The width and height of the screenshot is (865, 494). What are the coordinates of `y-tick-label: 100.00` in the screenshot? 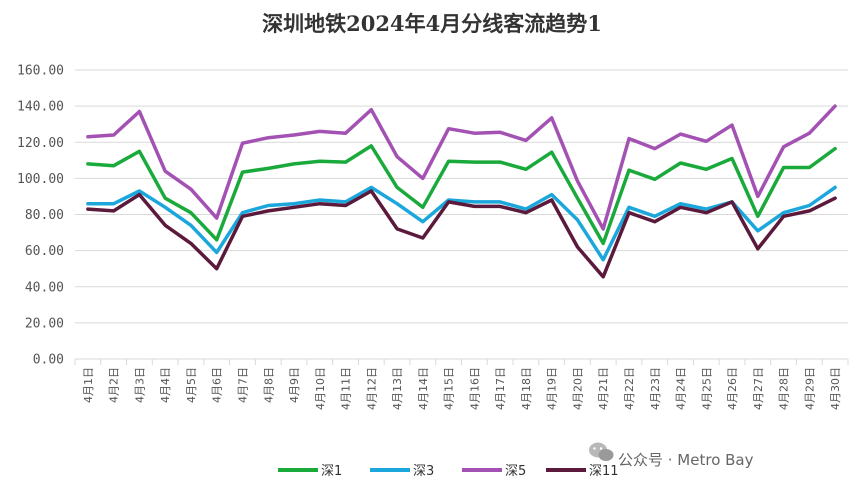 It's located at (40, 179).